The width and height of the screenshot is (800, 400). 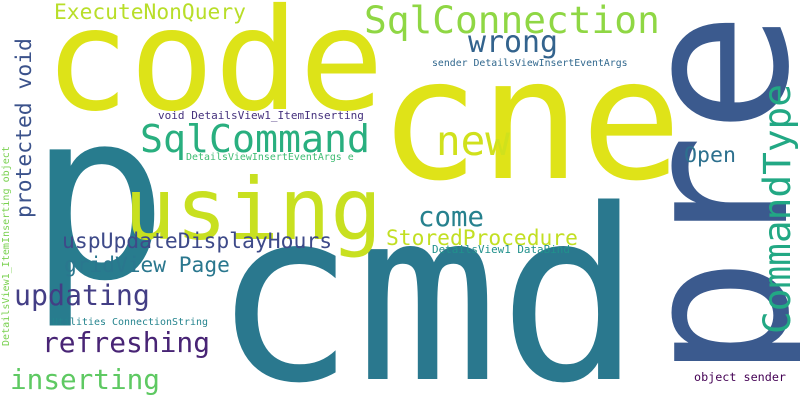 I want to click on word-using: using, so click(x=253, y=210).